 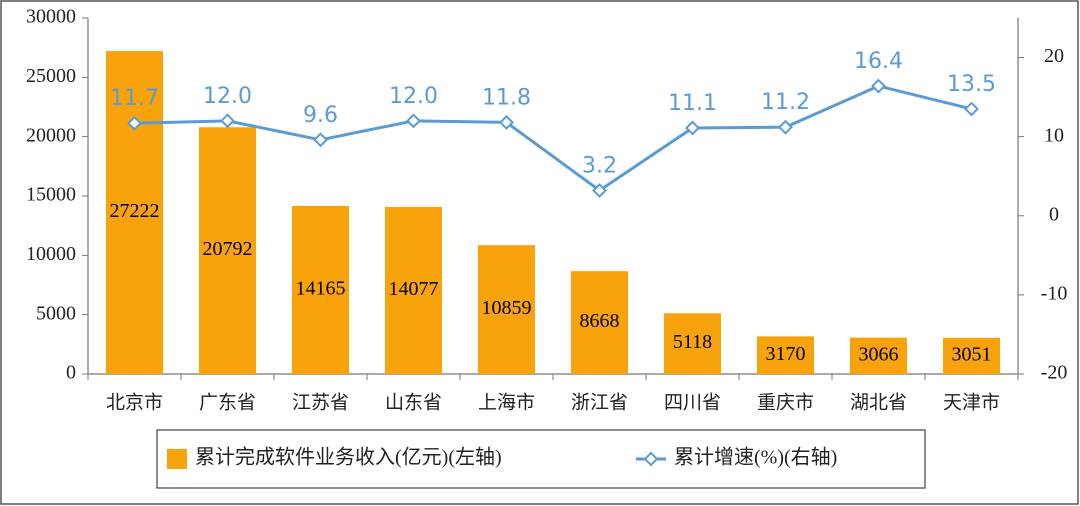 I want to click on x-tick-label: 上海市, so click(x=506, y=402).